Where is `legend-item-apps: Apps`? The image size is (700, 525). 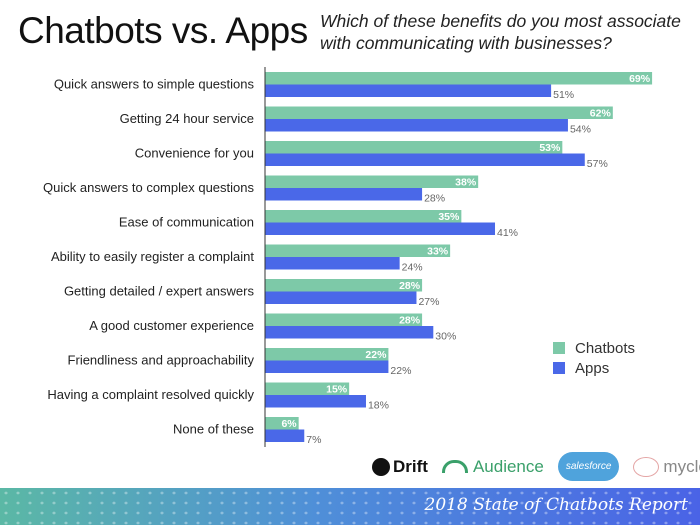
legend-item-apps: Apps is located at coordinates (594, 368).